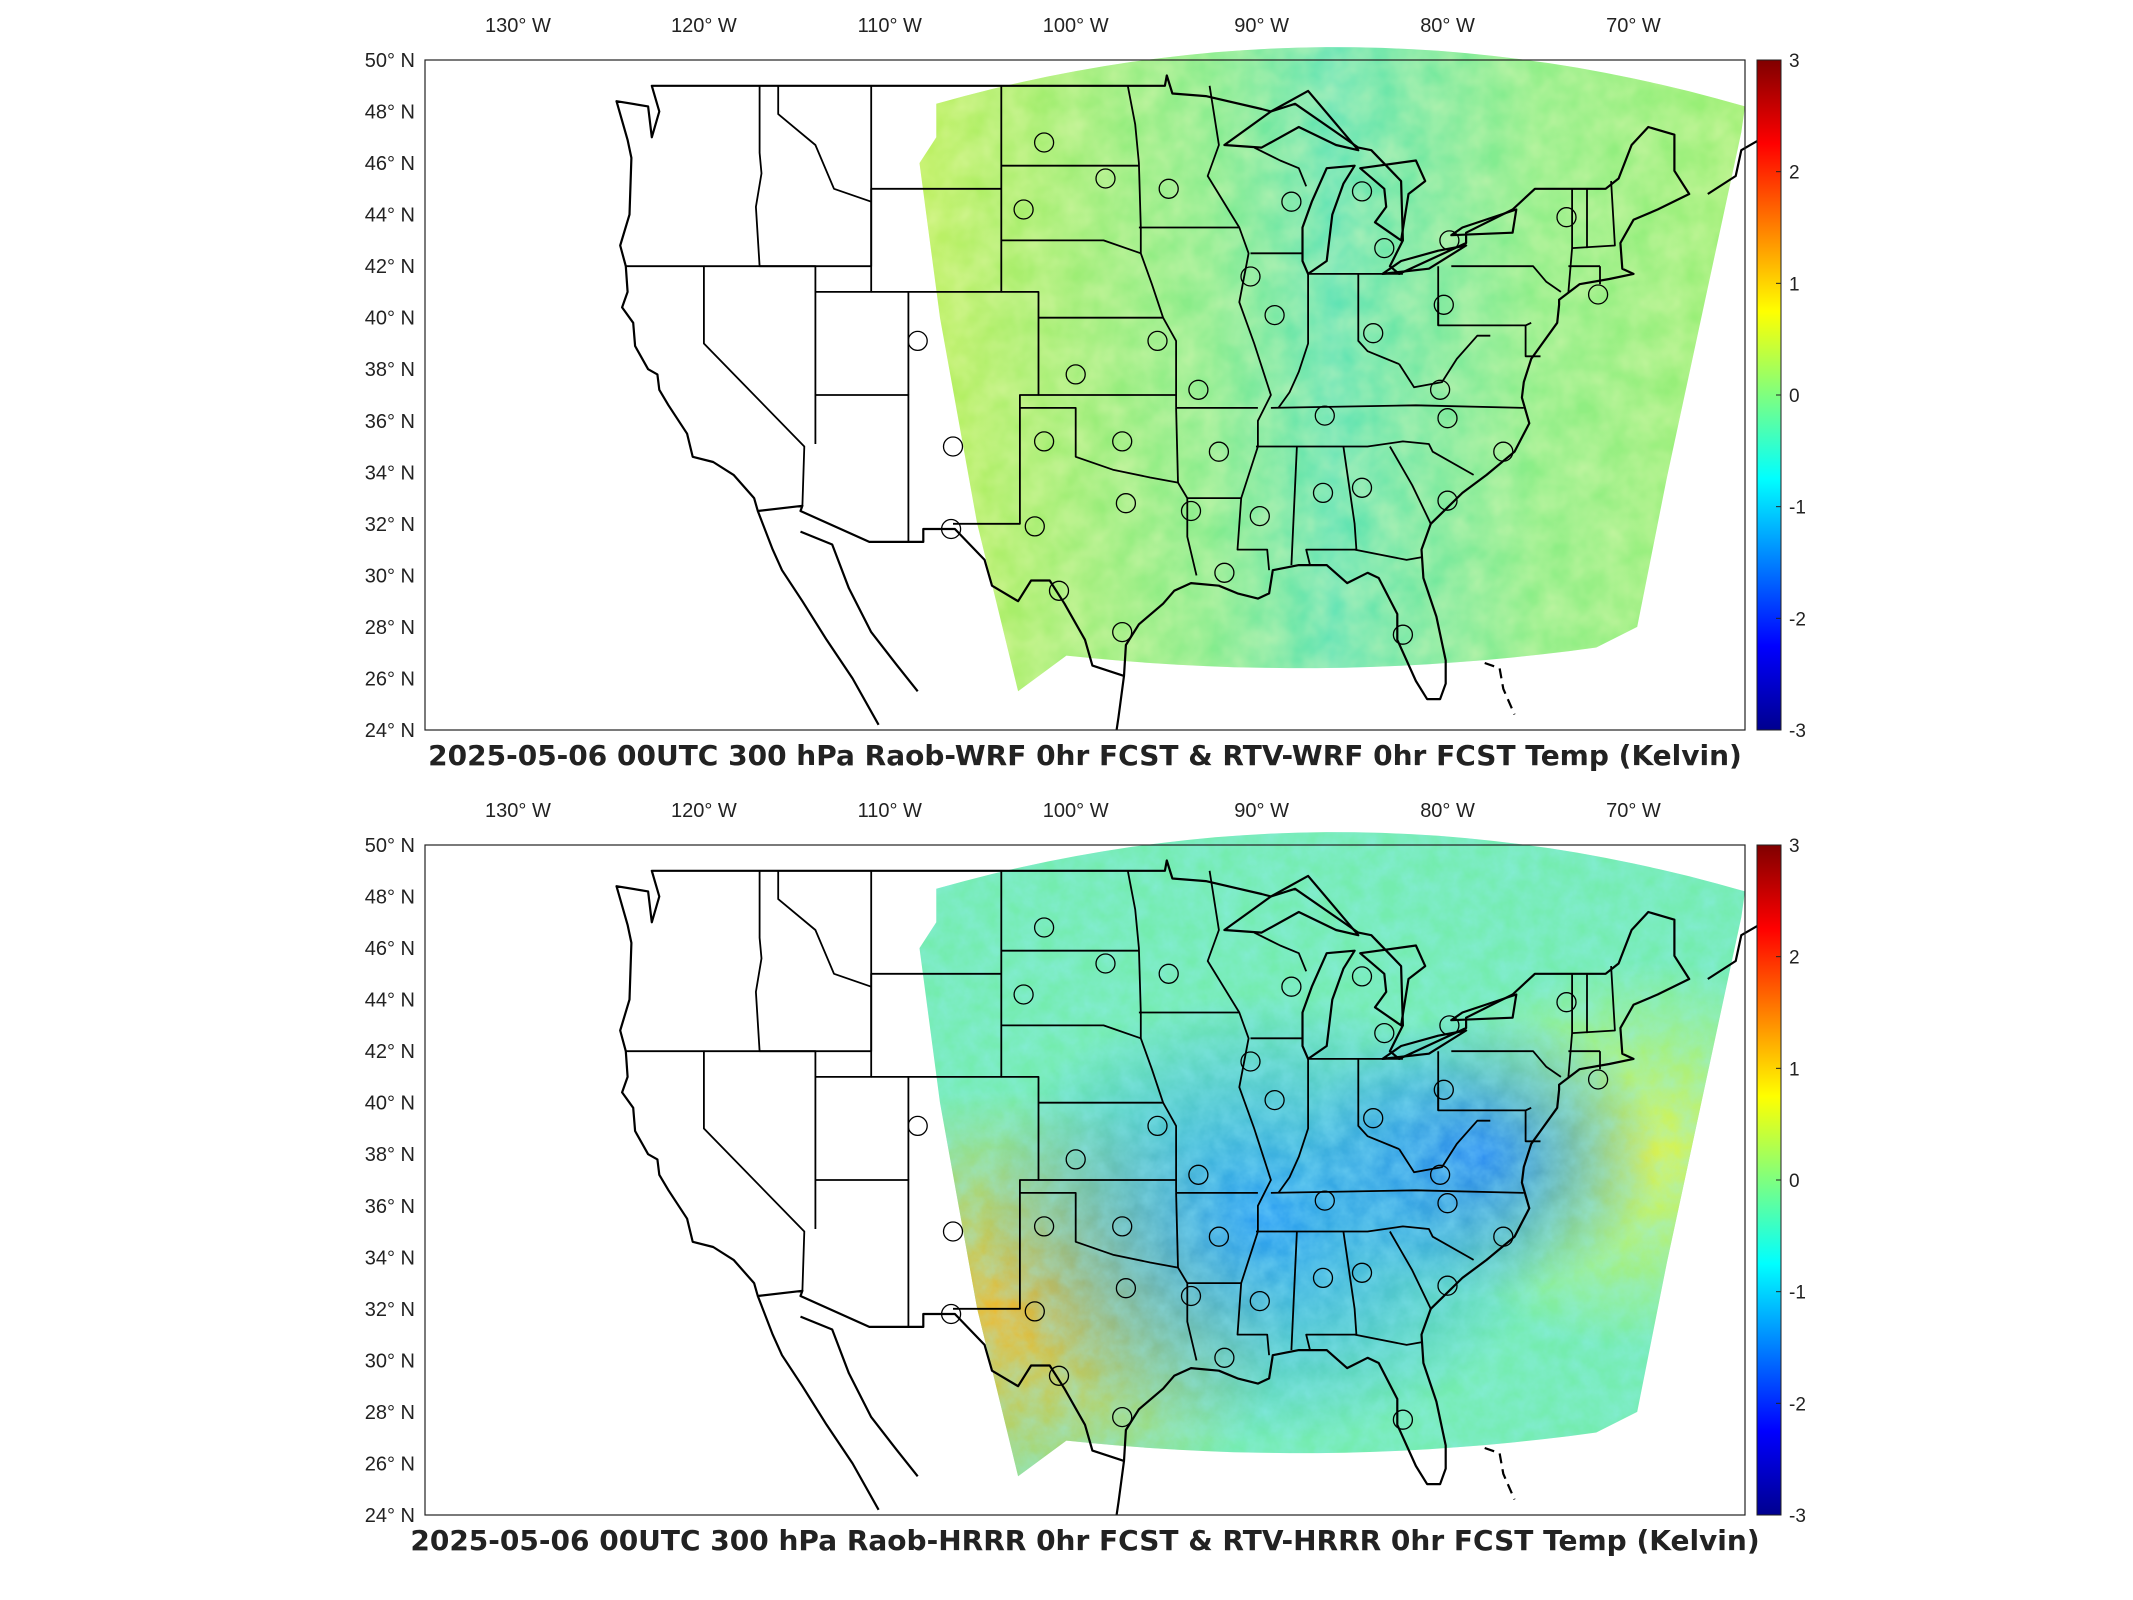  I want to click on raob-stations, so click(1258, 1173).